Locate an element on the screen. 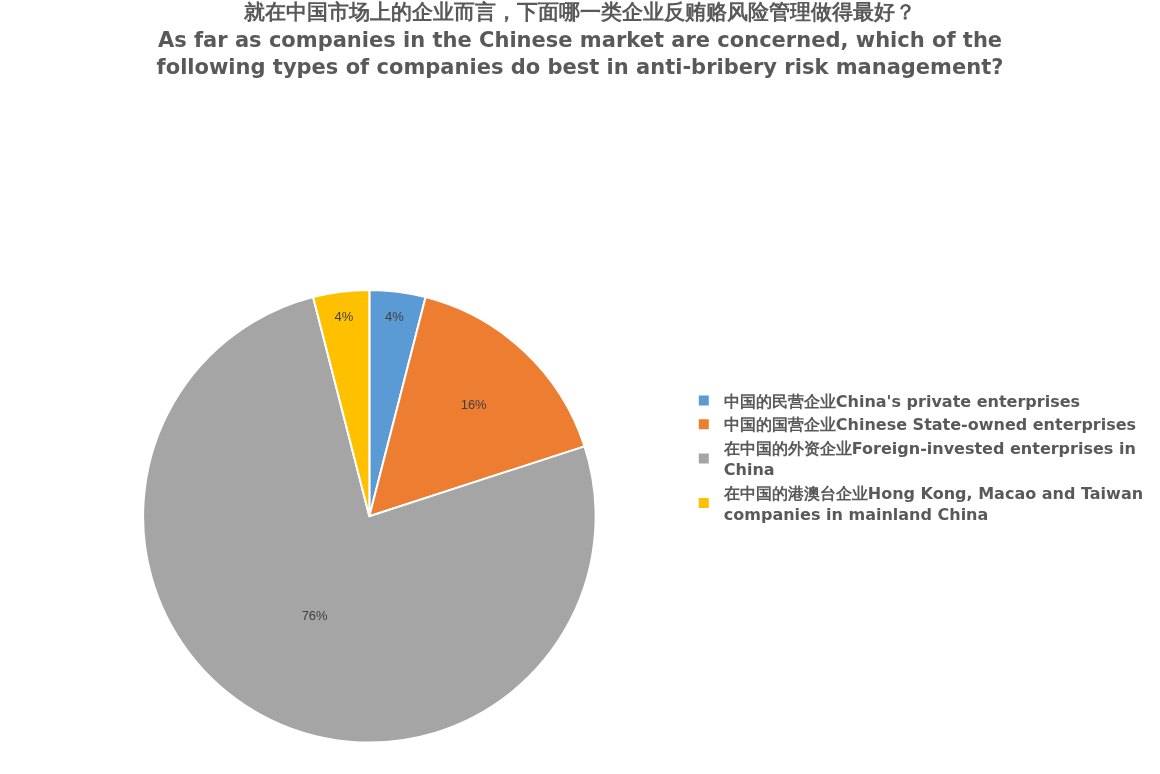  legend-label: 中国的民营企业China's private enterprises is located at coordinates (902, 401).